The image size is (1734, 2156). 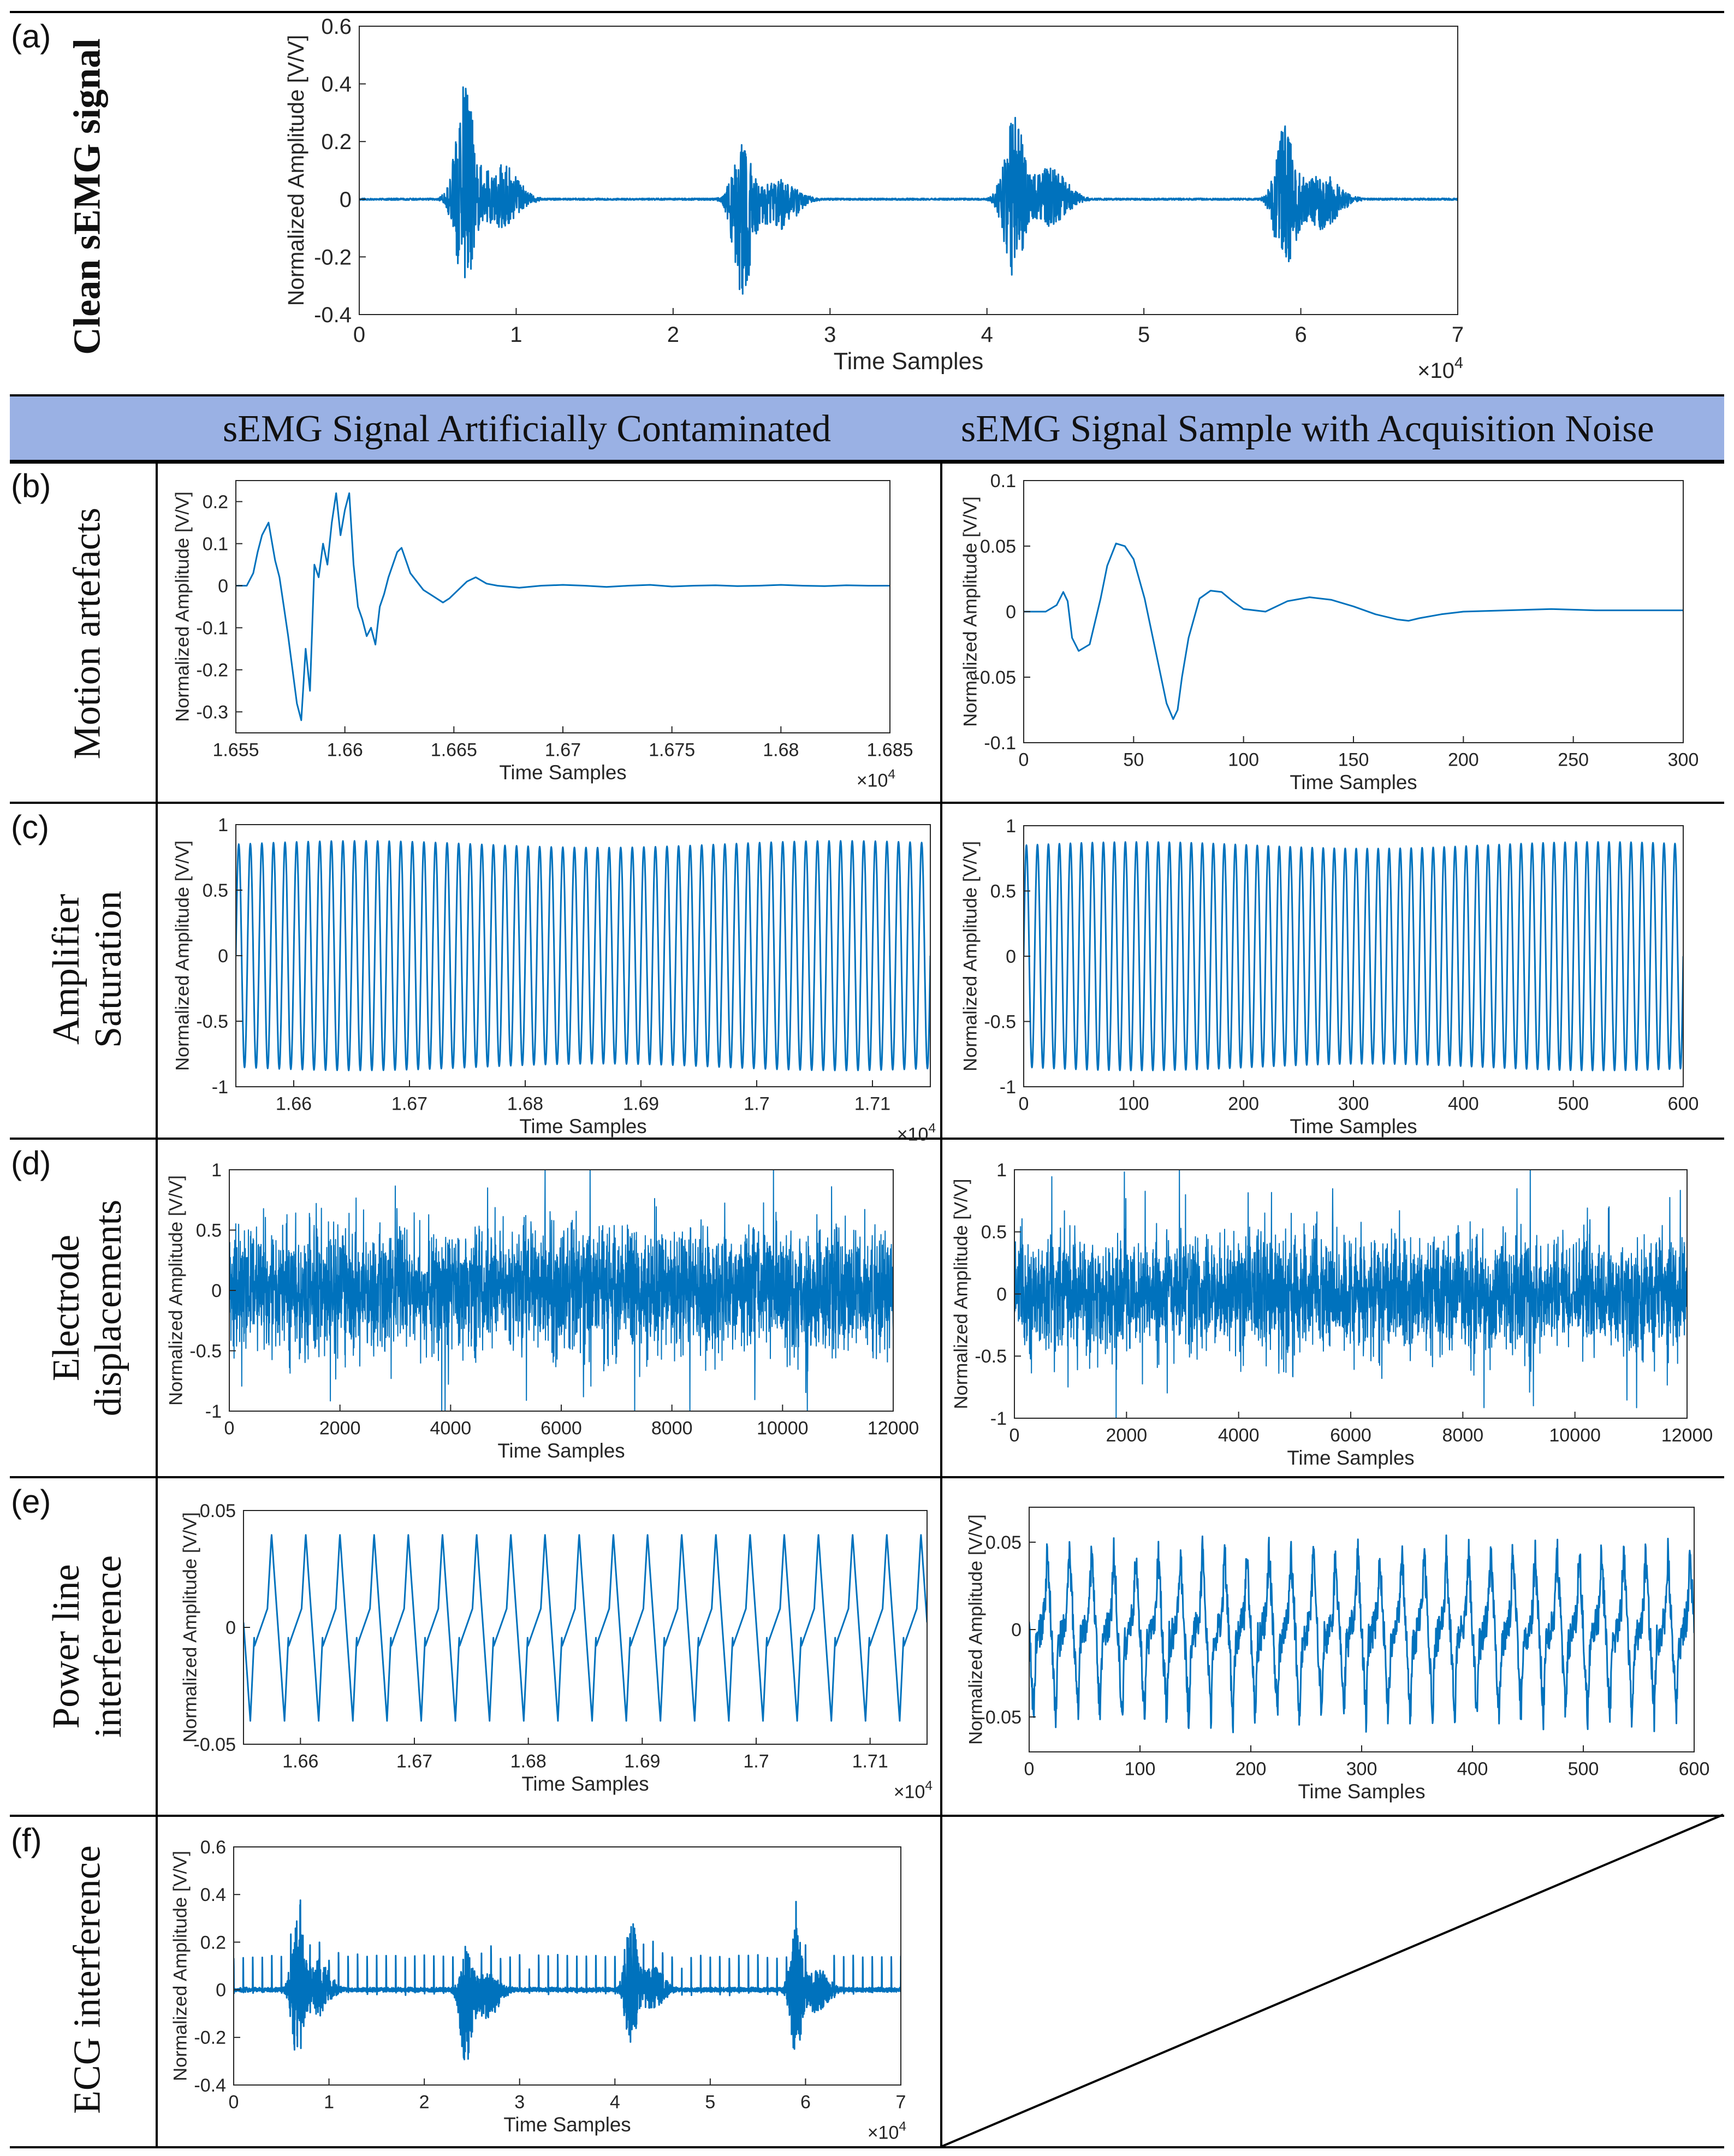 What do you see at coordinates (454, 750) in the screenshot?
I see `x-tick-label: 1.665` at bounding box center [454, 750].